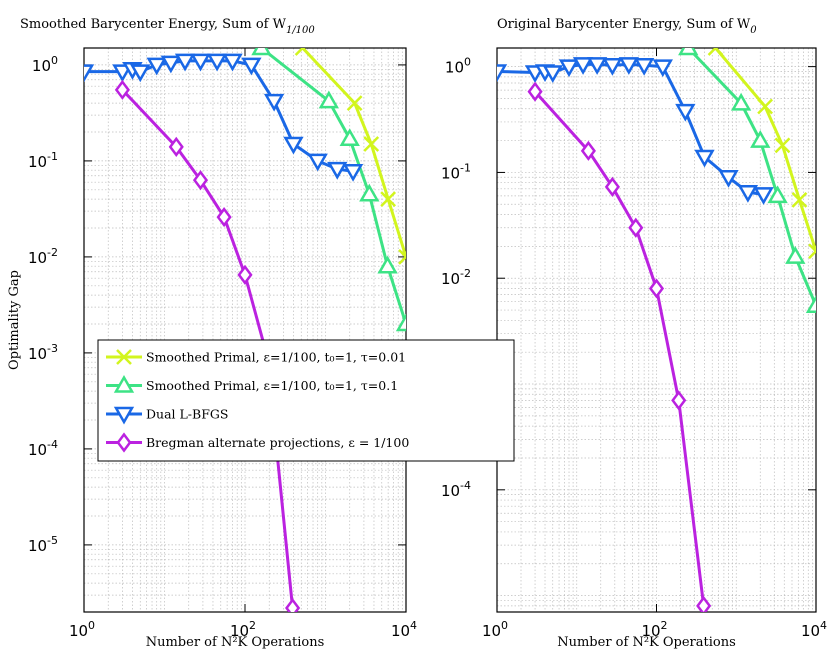  Describe the element at coordinates (627, 26) in the screenshot. I see `chart-title: Original Barycenter Energy, Sum of W0` at that location.